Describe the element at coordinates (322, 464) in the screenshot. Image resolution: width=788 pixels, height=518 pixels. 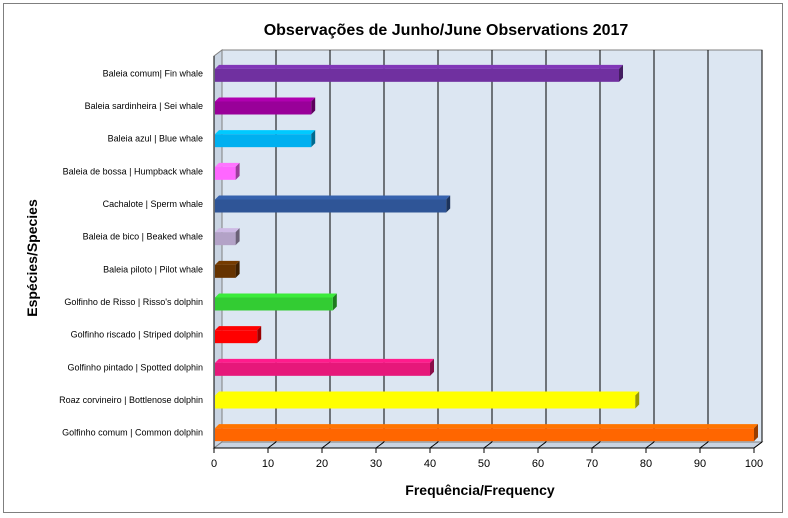
I see `x-tick-label: 20` at that location.